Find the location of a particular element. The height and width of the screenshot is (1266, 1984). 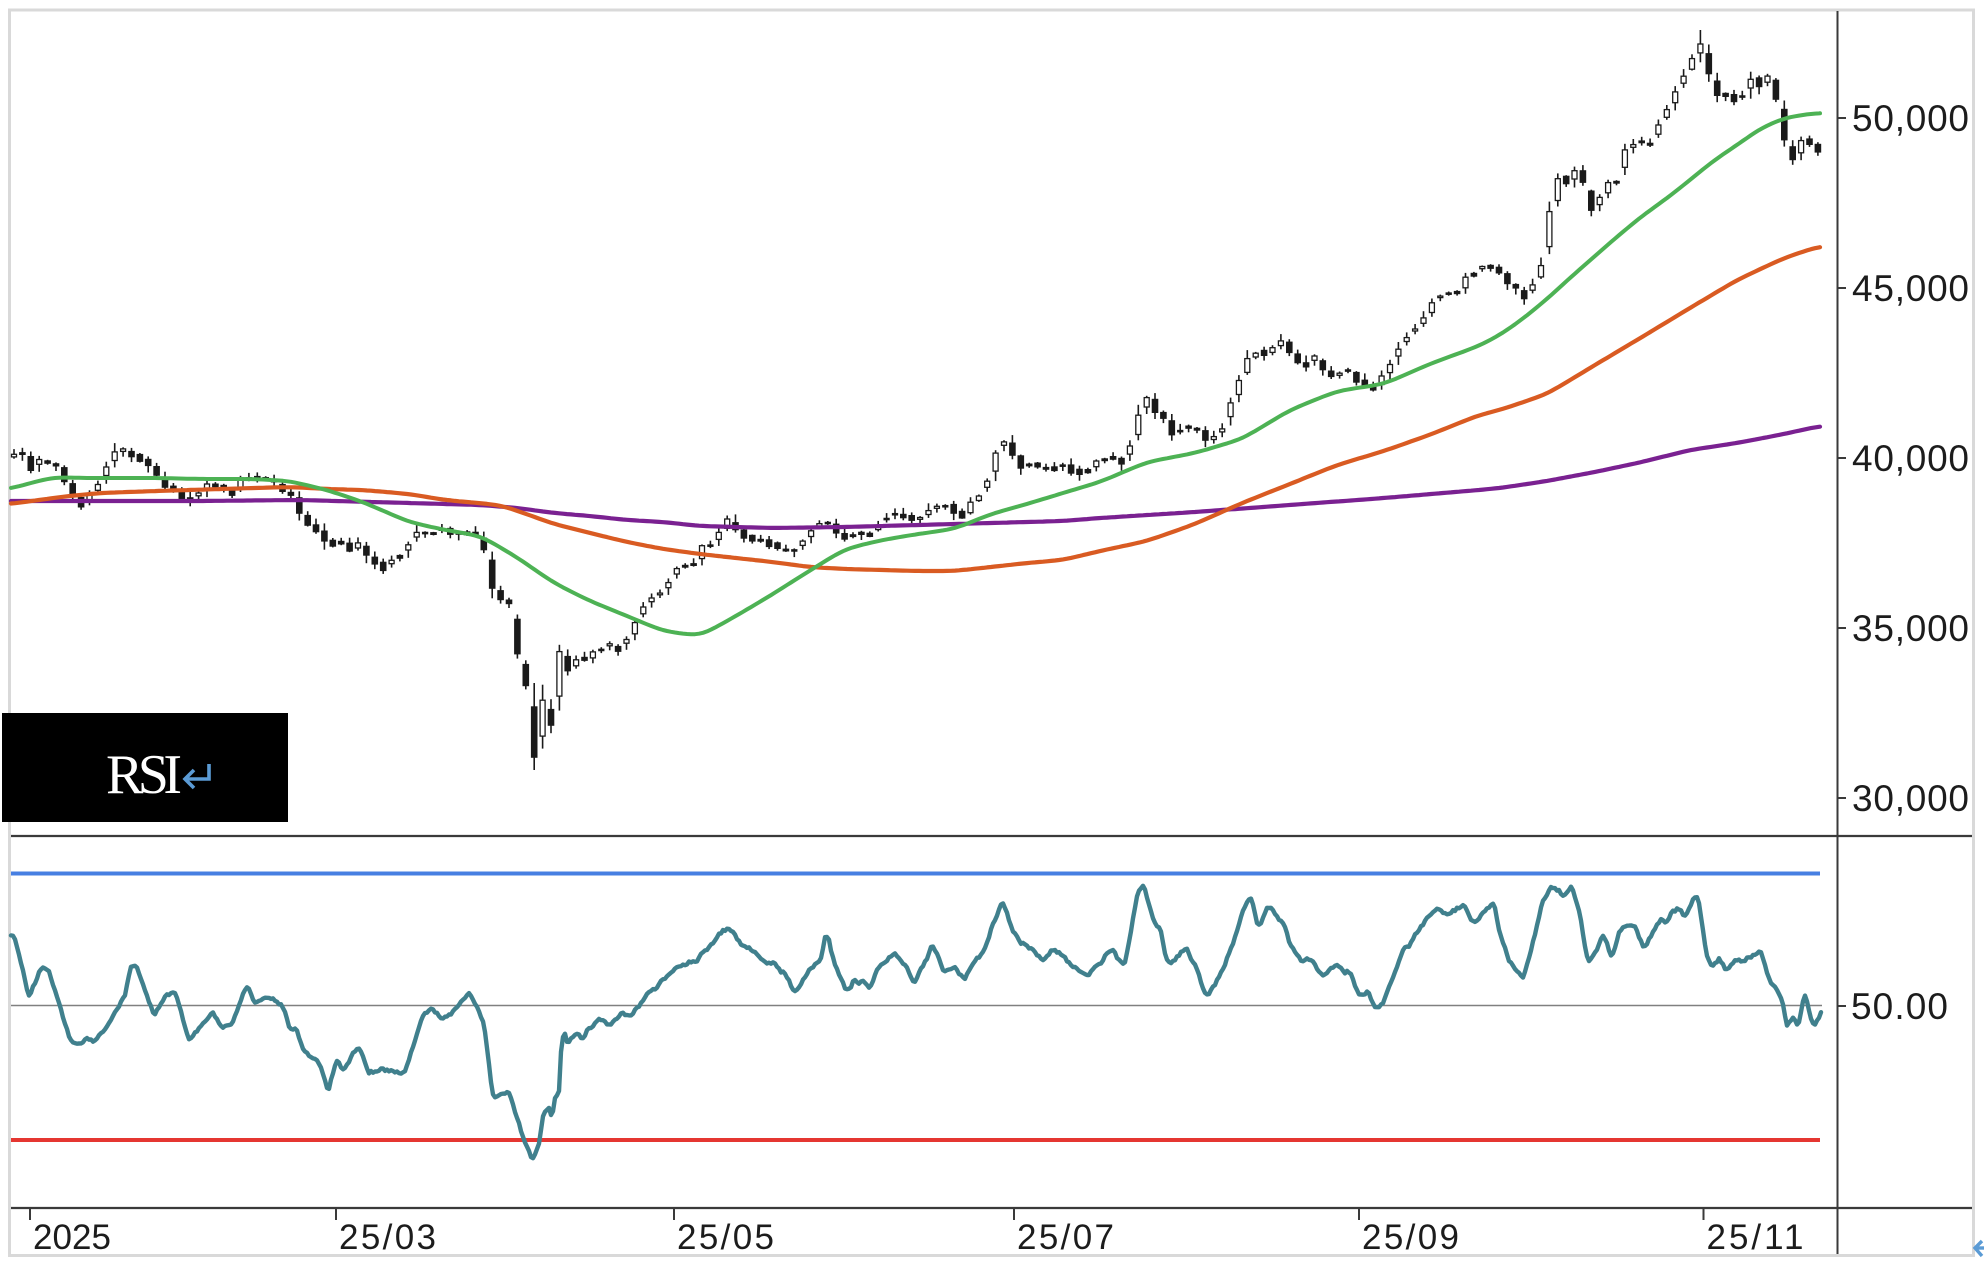

svg-text: 25/03 is located at coordinates (387, 1237).